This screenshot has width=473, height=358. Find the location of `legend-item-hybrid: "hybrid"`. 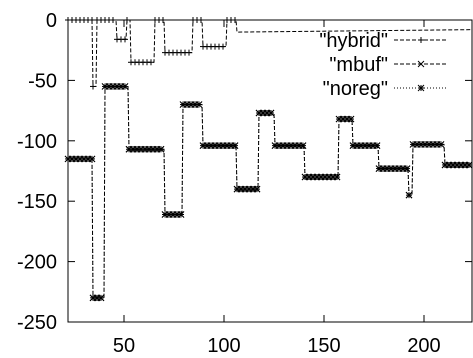

legend-item-hybrid: "hybrid" is located at coordinates (383, 41).